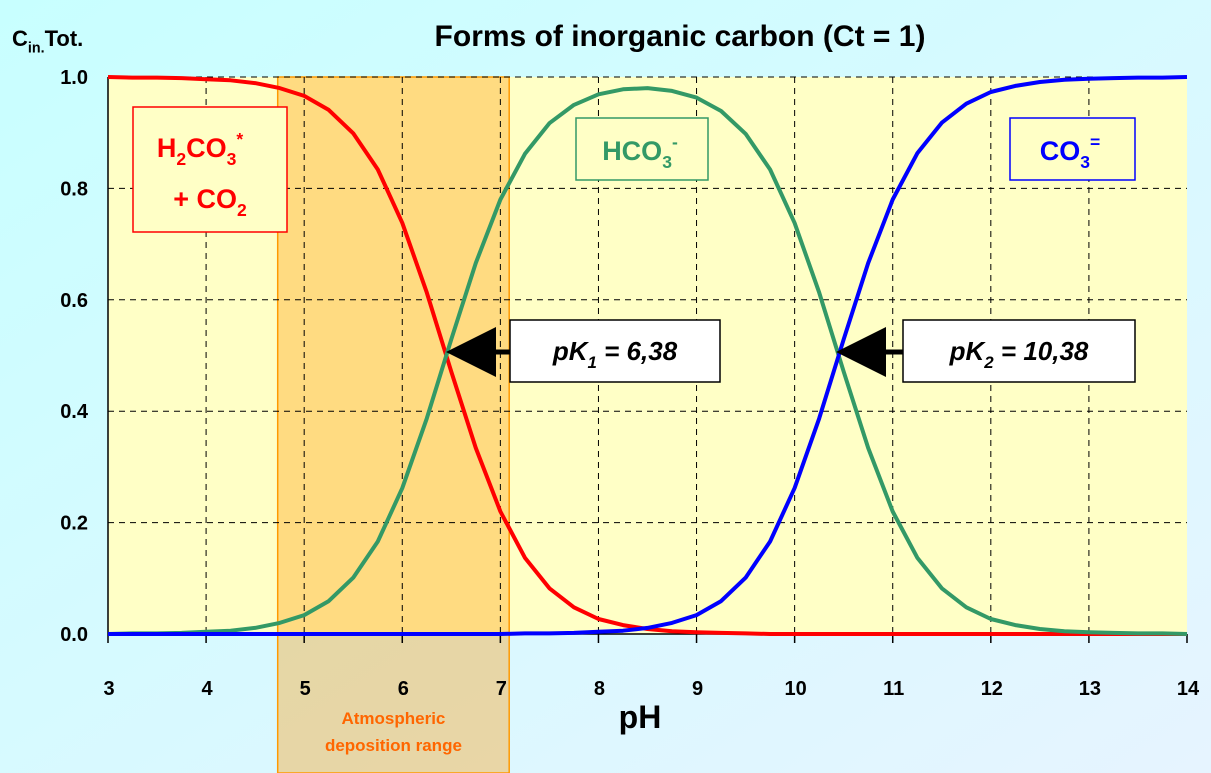 The height and width of the screenshot is (773, 1211). I want to click on y-axis-label: Cin.Tot., so click(47, 41).